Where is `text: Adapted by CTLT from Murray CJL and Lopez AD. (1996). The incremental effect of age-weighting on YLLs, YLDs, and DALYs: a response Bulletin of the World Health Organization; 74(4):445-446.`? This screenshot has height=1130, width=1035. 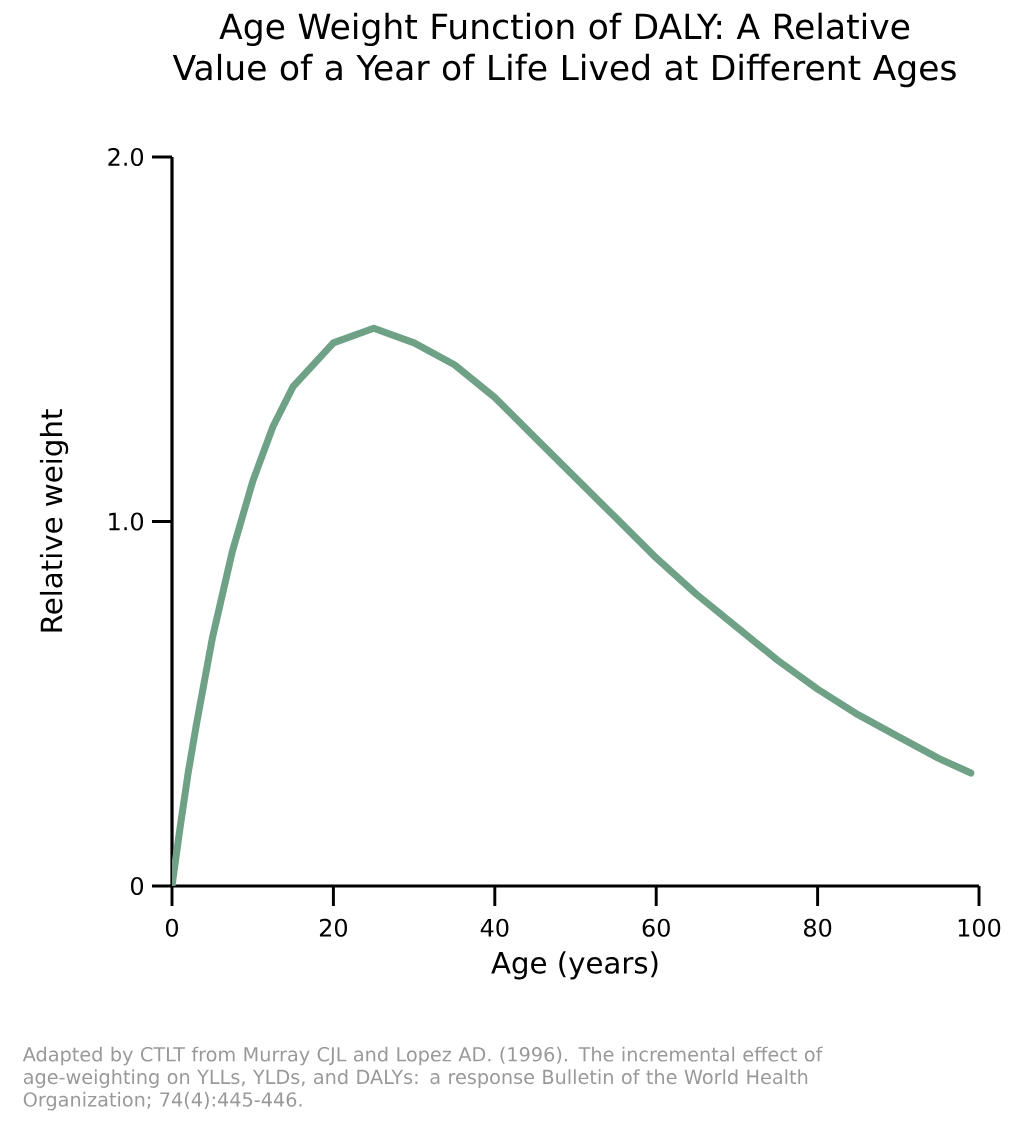
text: Adapted by CTLT from Murray CJL and Lopez AD. (1996). The incremental effect of age-weighting on YLLs, YLDs, and DALYs: a response Bulletin of the World Health Organization; 74(4):445-446. is located at coordinates (422, 1078).